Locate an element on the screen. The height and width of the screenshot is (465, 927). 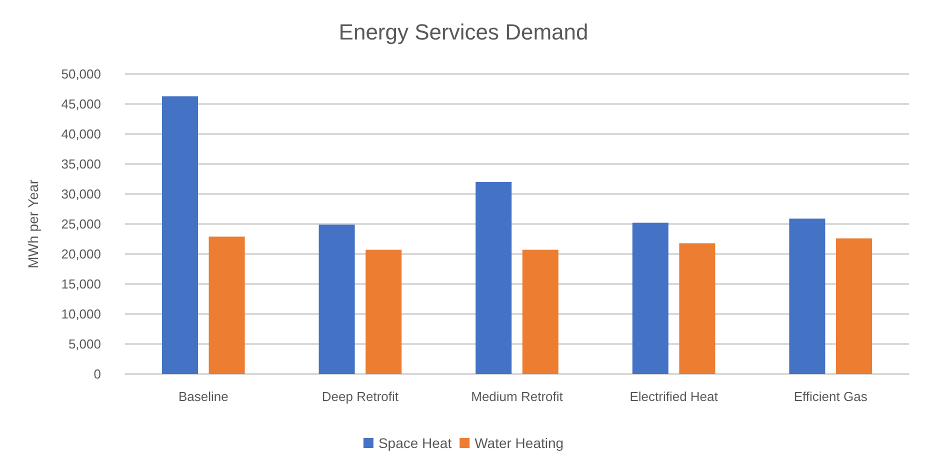
y-tick-label: 40,000 is located at coordinates (81, 134).